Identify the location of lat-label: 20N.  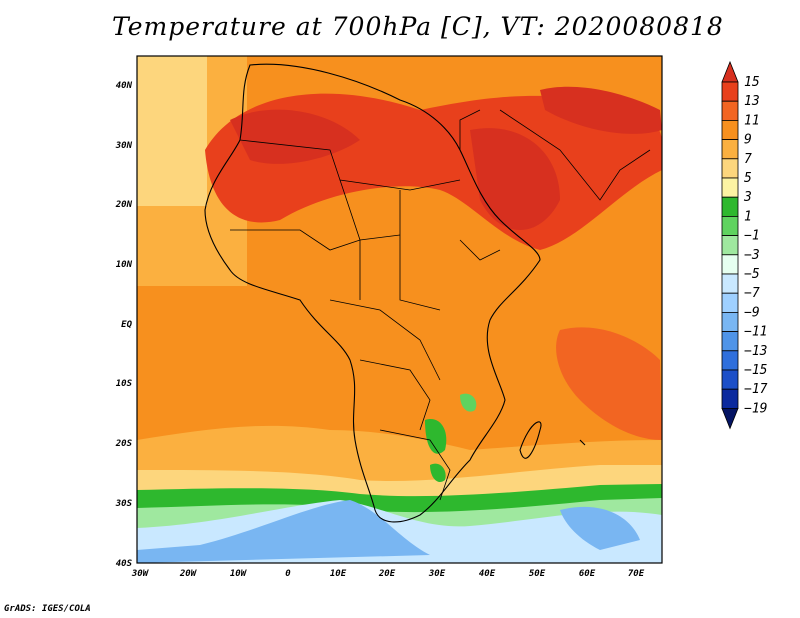
(124, 205).